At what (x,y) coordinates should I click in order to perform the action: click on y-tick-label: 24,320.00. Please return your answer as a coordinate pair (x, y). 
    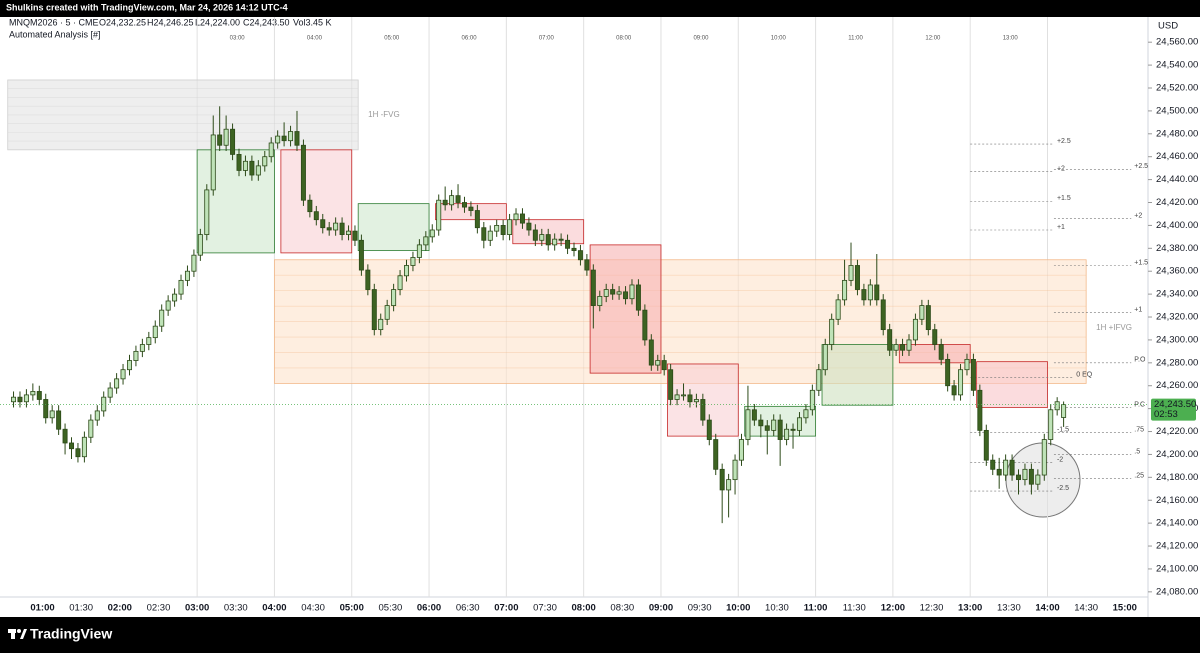
    Looking at the image, I should click on (1177, 317).